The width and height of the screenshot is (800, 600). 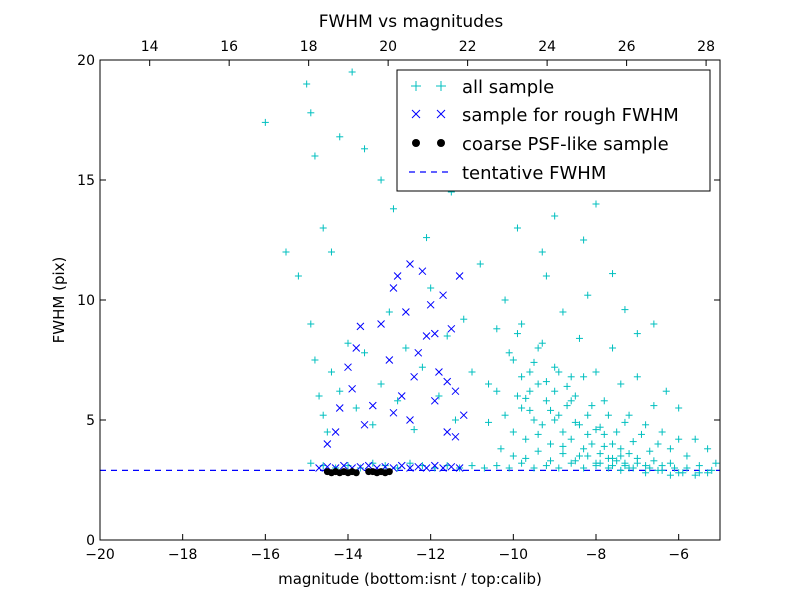 I want to click on legend-box, so click(x=553, y=130).